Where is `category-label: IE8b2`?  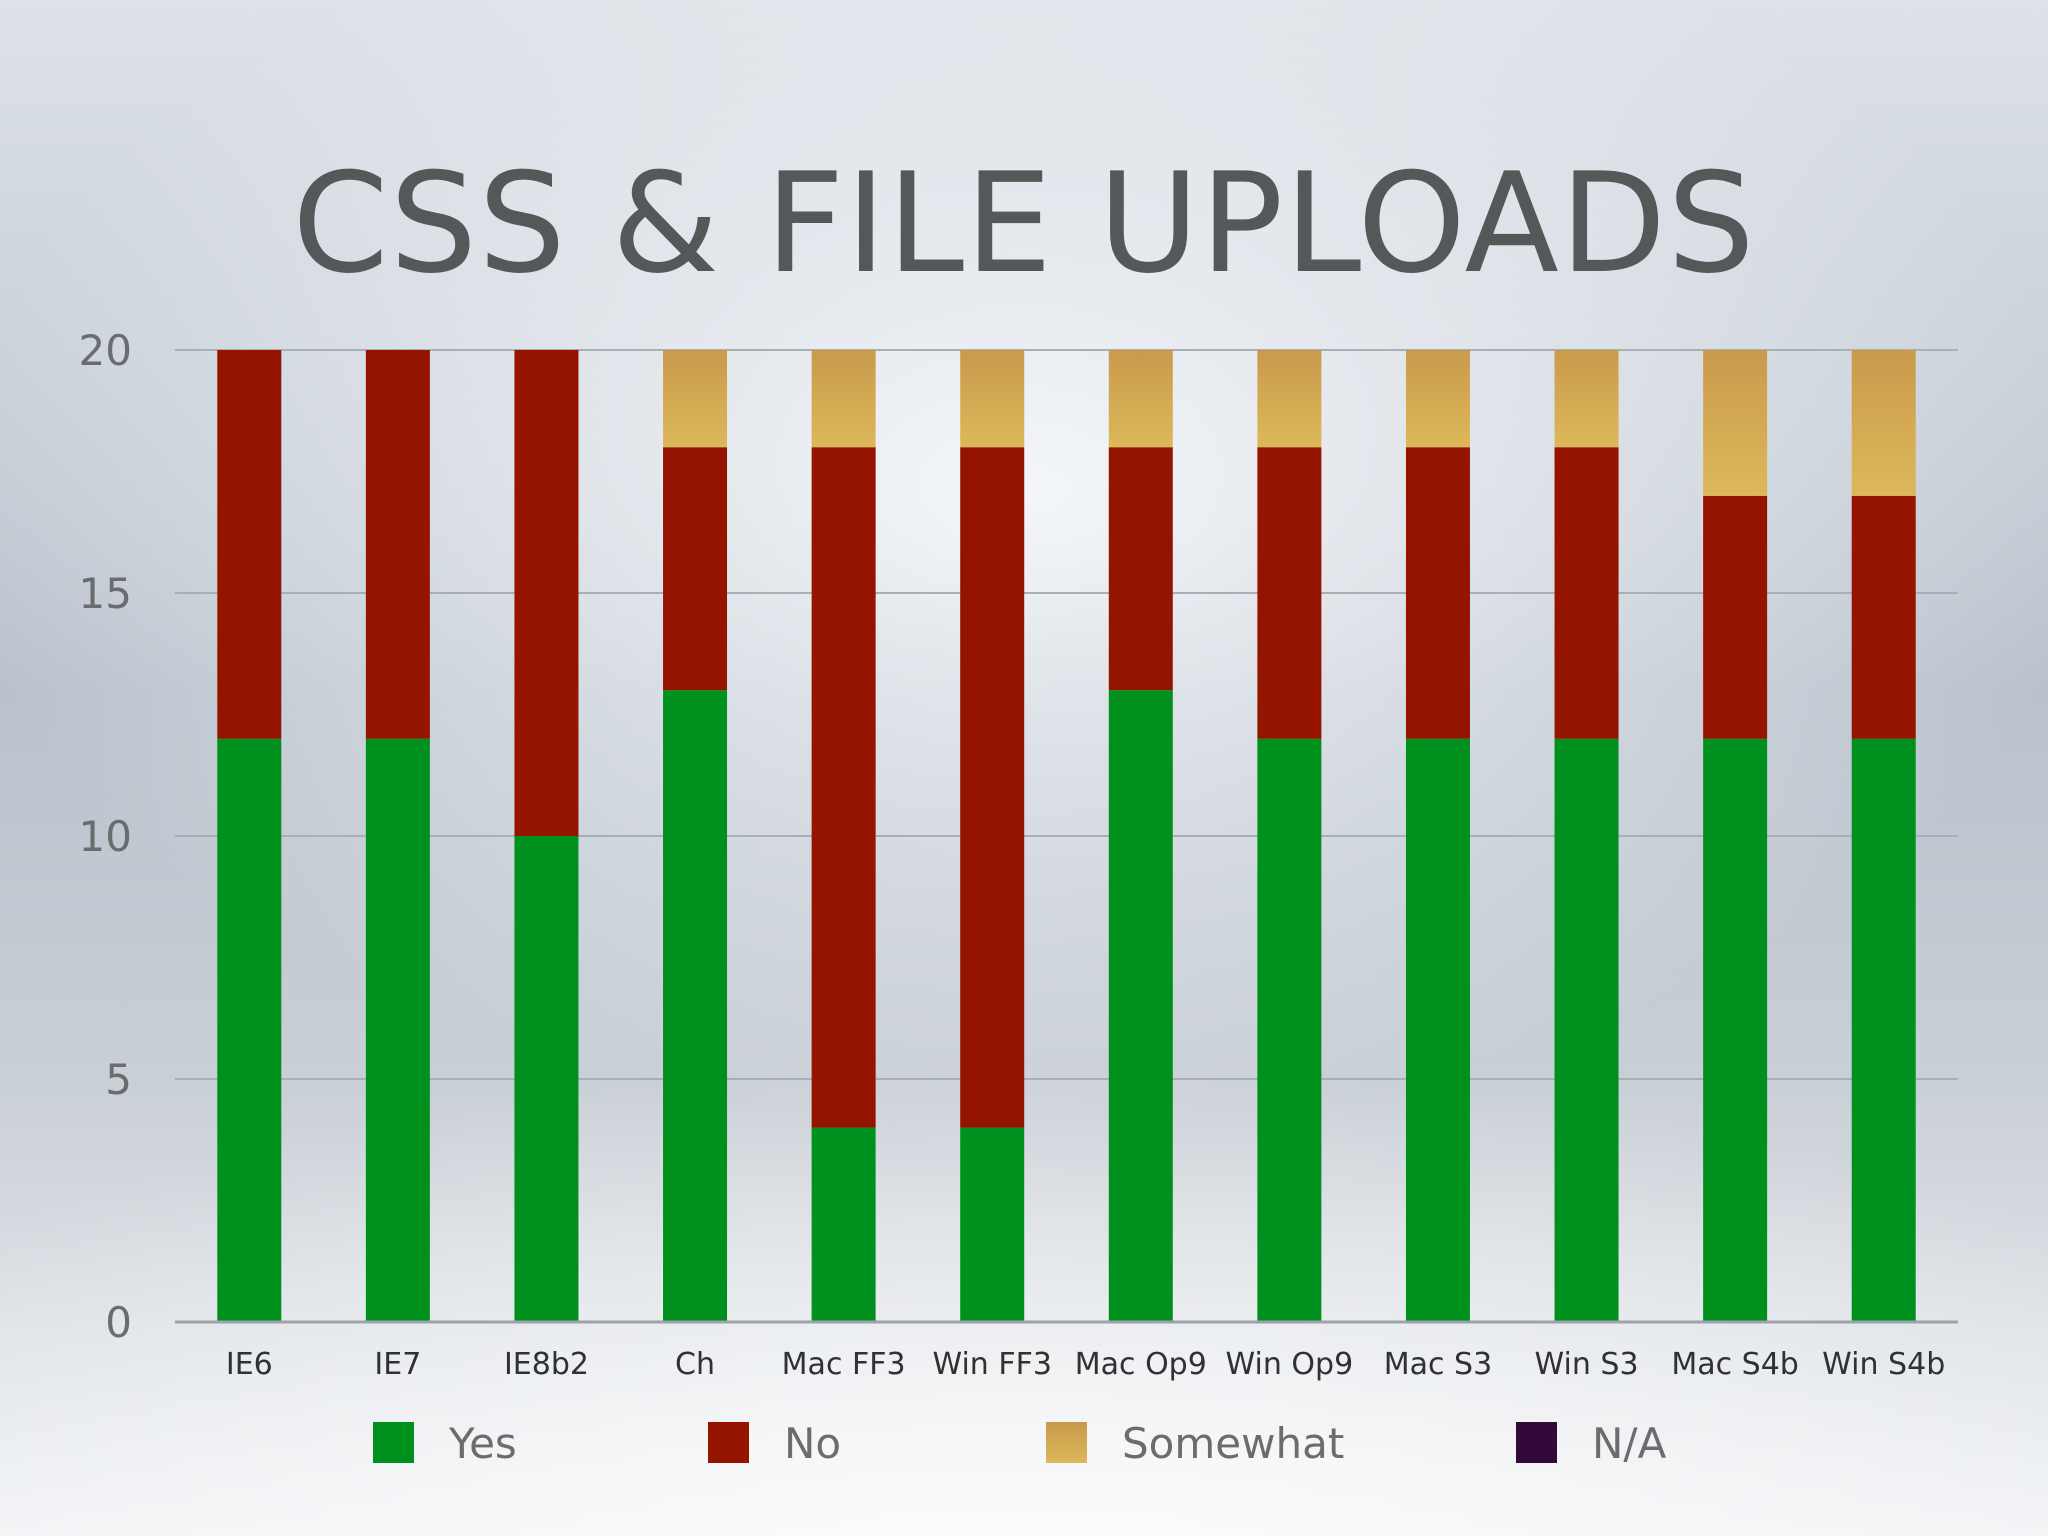 category-label: IE8b2 is located at coordinates (546, 1364).